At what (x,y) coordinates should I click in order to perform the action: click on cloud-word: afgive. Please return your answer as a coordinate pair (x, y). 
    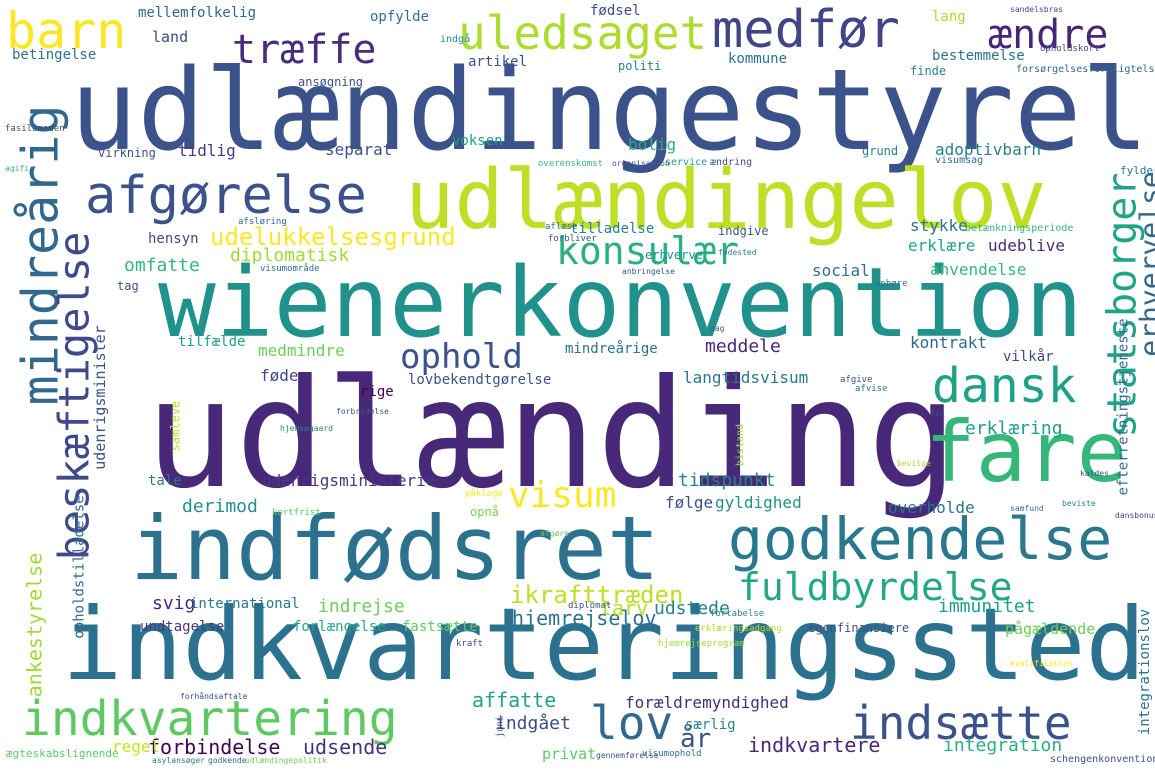
    Looking at the image, I should click on (856, 380).